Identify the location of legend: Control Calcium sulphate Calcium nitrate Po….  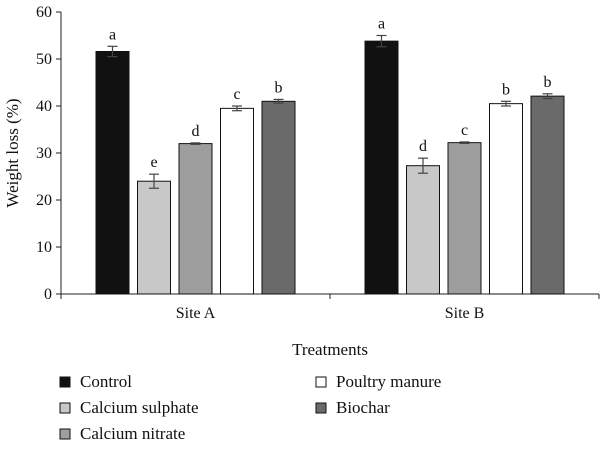
(250, 407).